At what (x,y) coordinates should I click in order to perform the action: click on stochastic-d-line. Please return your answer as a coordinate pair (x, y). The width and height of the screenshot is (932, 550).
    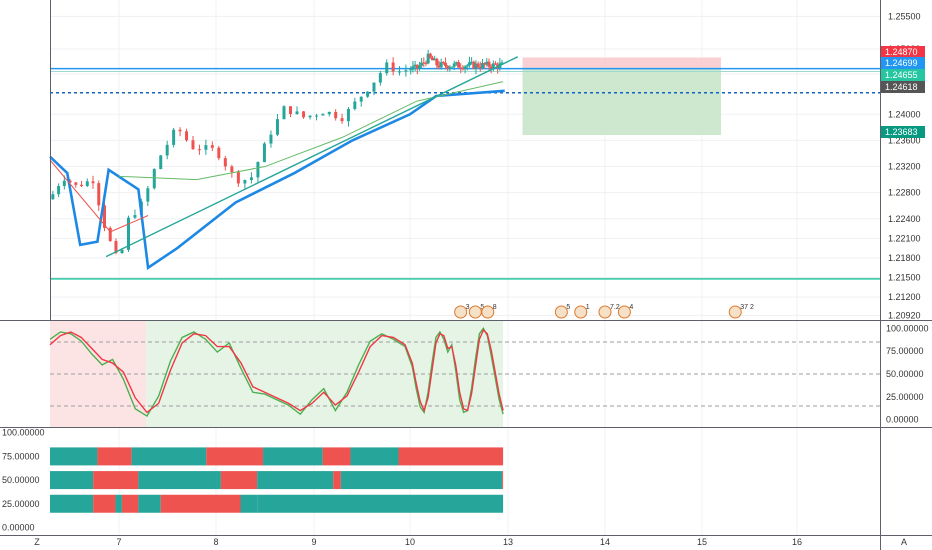
    Looking at the image, I should click on (276, 371).